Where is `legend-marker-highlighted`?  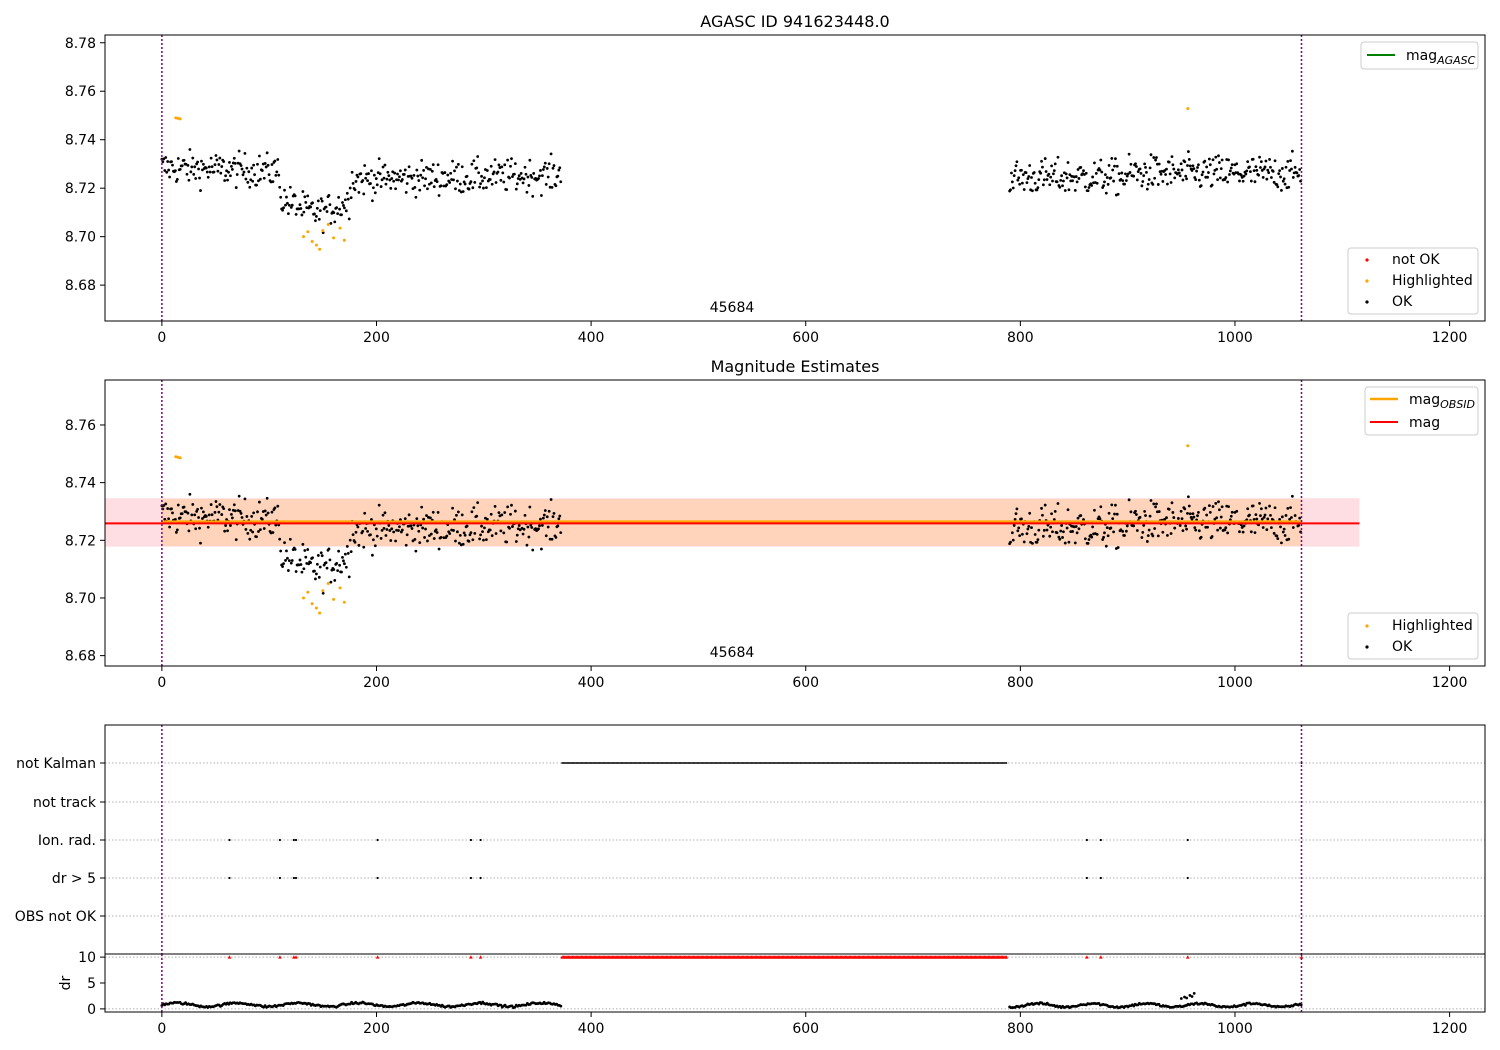
legend-marker-highlighted is located at coordinates (1367, 281).